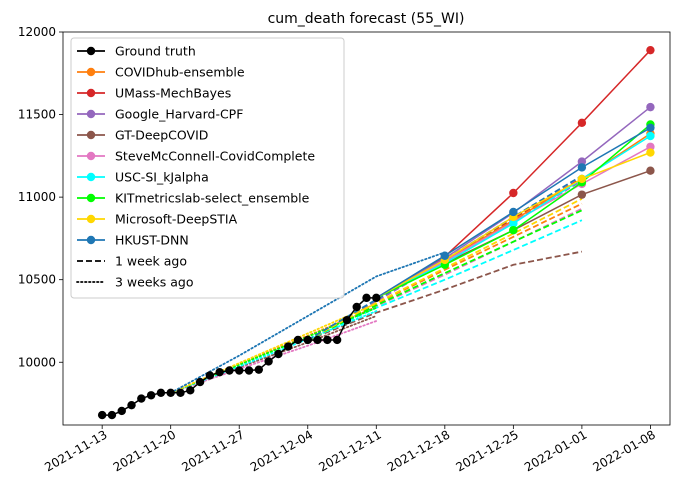 This screenshot has height=496, width=688. Describe the element at coordinates (37, 280) in the screenshot. I see `y-tick-label: 10500` at that location.